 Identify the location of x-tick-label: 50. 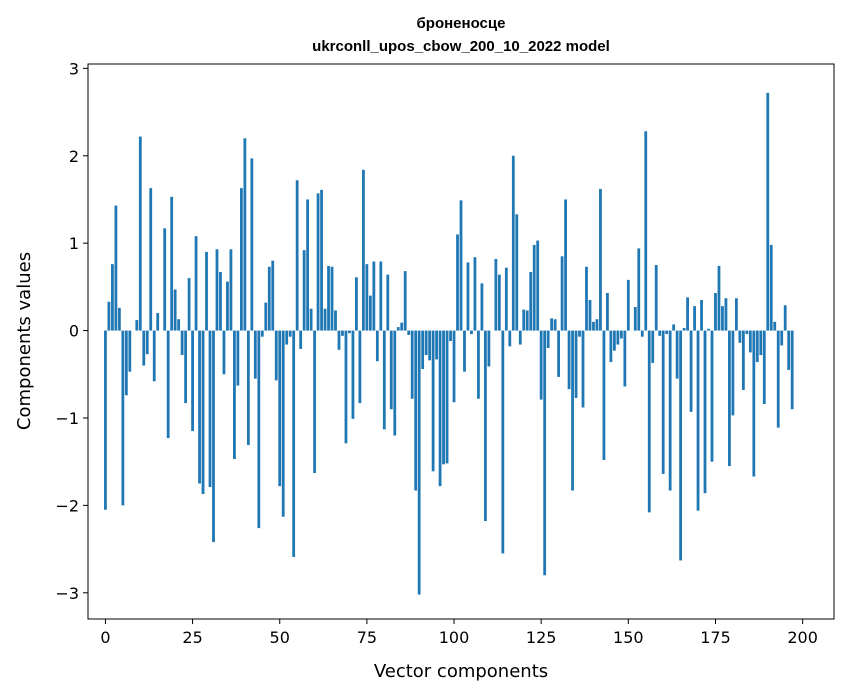
(280, 637).